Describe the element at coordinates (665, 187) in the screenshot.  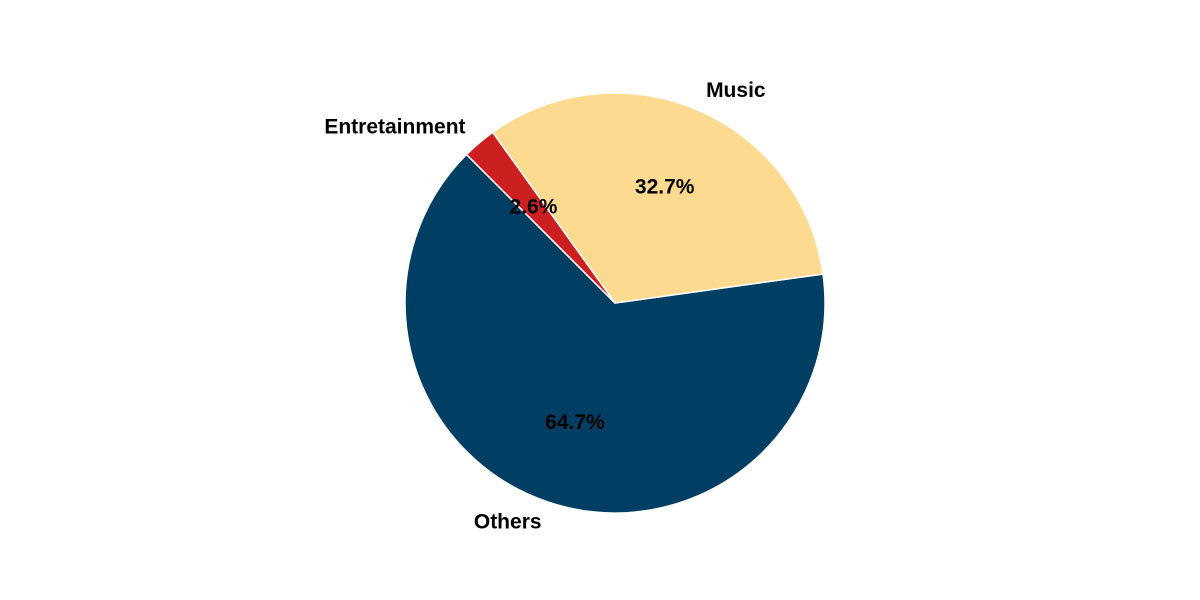
I see `slice-percent-music: 32.7%` at that location.